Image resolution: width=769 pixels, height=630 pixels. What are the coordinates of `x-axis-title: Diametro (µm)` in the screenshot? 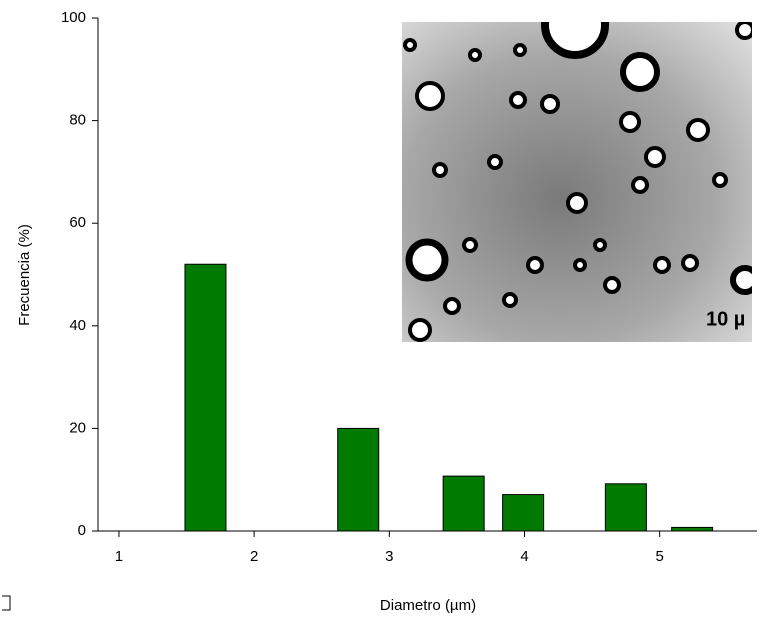 It's located at (428, 605).